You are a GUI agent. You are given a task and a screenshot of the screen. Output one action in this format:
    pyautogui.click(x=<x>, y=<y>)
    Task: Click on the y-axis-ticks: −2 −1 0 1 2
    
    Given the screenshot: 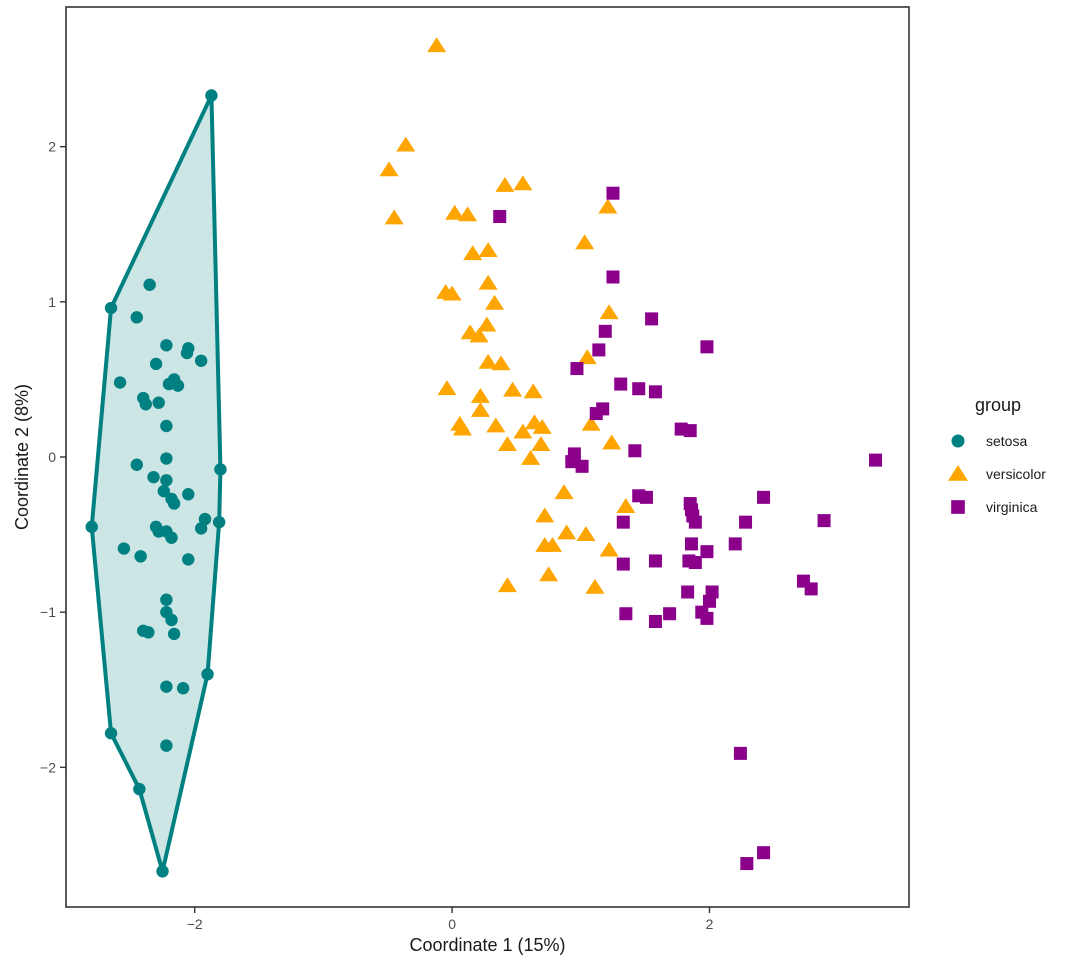 What is the action you would take?
    pyautogui.click(x=53, y=457)
    